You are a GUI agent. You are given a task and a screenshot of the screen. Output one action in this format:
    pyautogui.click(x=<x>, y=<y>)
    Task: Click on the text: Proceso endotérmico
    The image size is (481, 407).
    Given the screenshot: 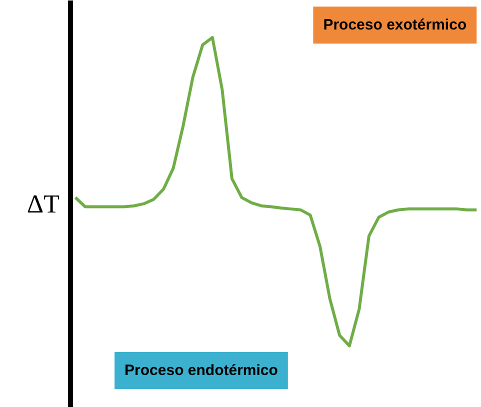 What is the action you would take?
    pyautogui.click(x=201, y=370)
    